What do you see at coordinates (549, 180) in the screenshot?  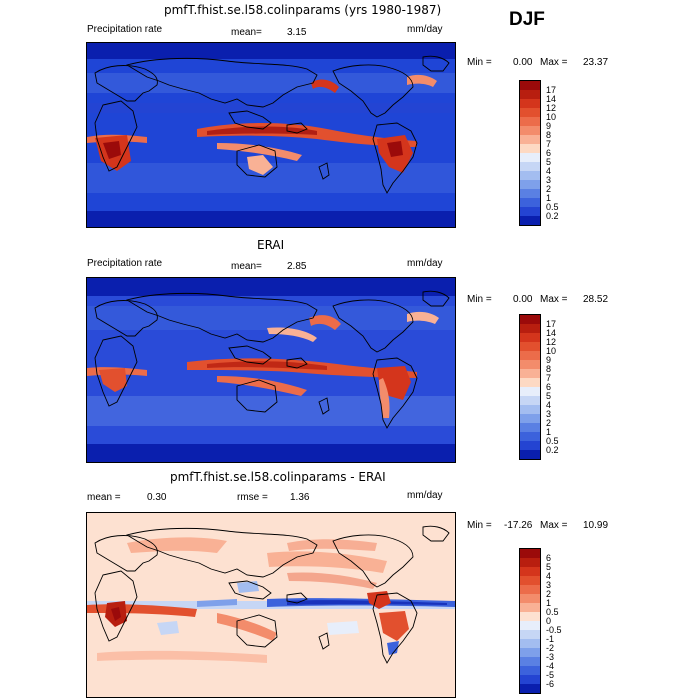 I see `colorbar-tick-label: 3` at bounding box center [549, 180].